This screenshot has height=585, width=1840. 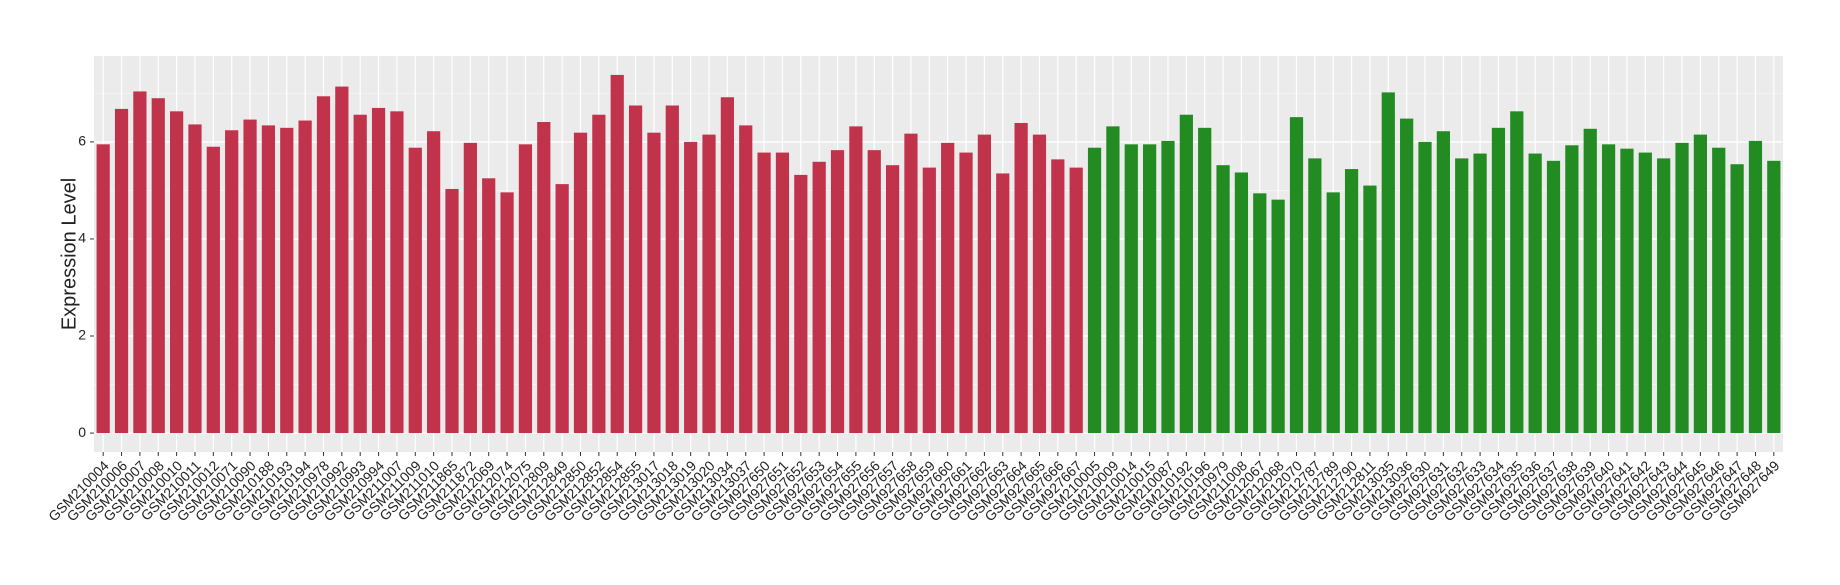 I want to click on y-tick-label: 0, so click(x=82, y=432).